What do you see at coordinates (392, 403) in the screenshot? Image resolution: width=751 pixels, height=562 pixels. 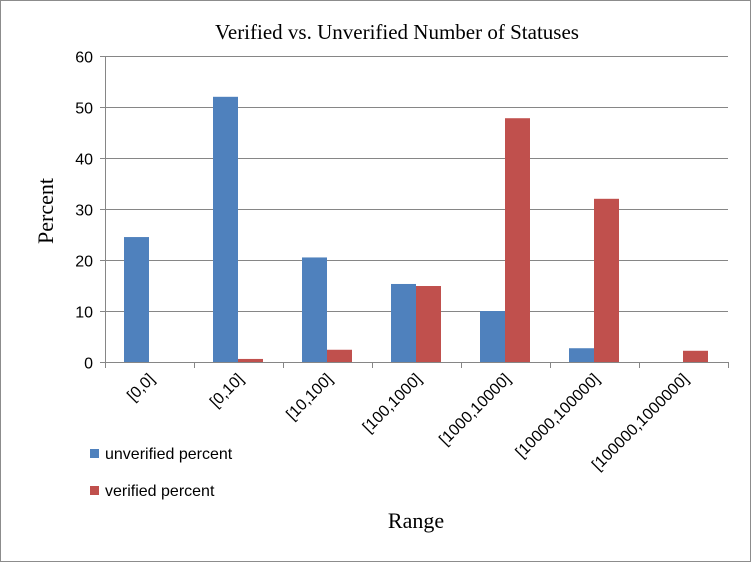 I see `x-tick-label: [100,1000]` at bounding box center [392, 403].